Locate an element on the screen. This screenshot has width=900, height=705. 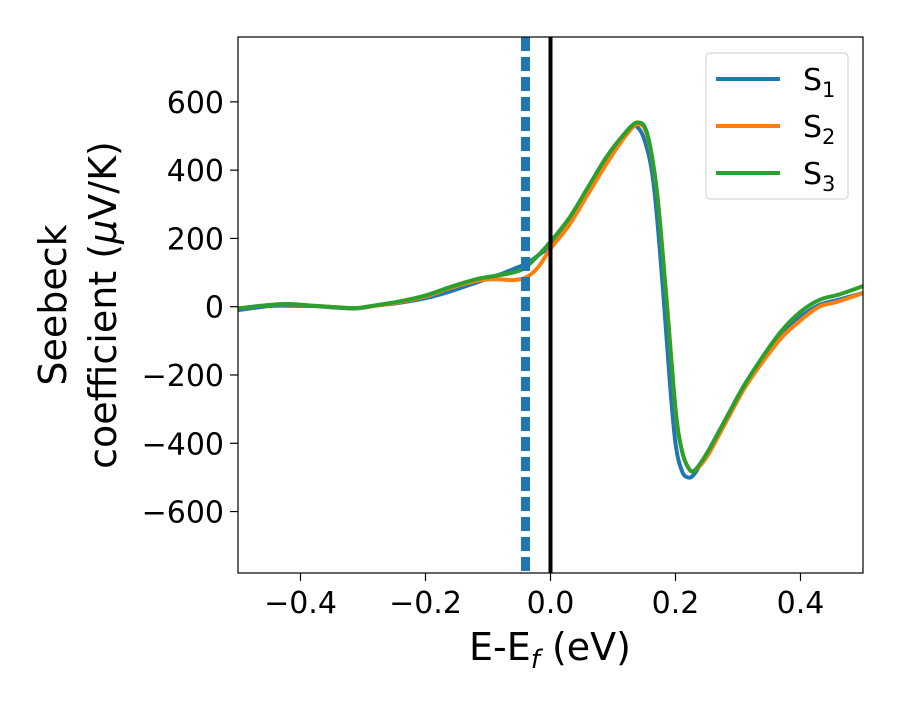
x-axis: −0.4 −0.2 0.0 0.2 0.4 is located at coordinates (544, 597).